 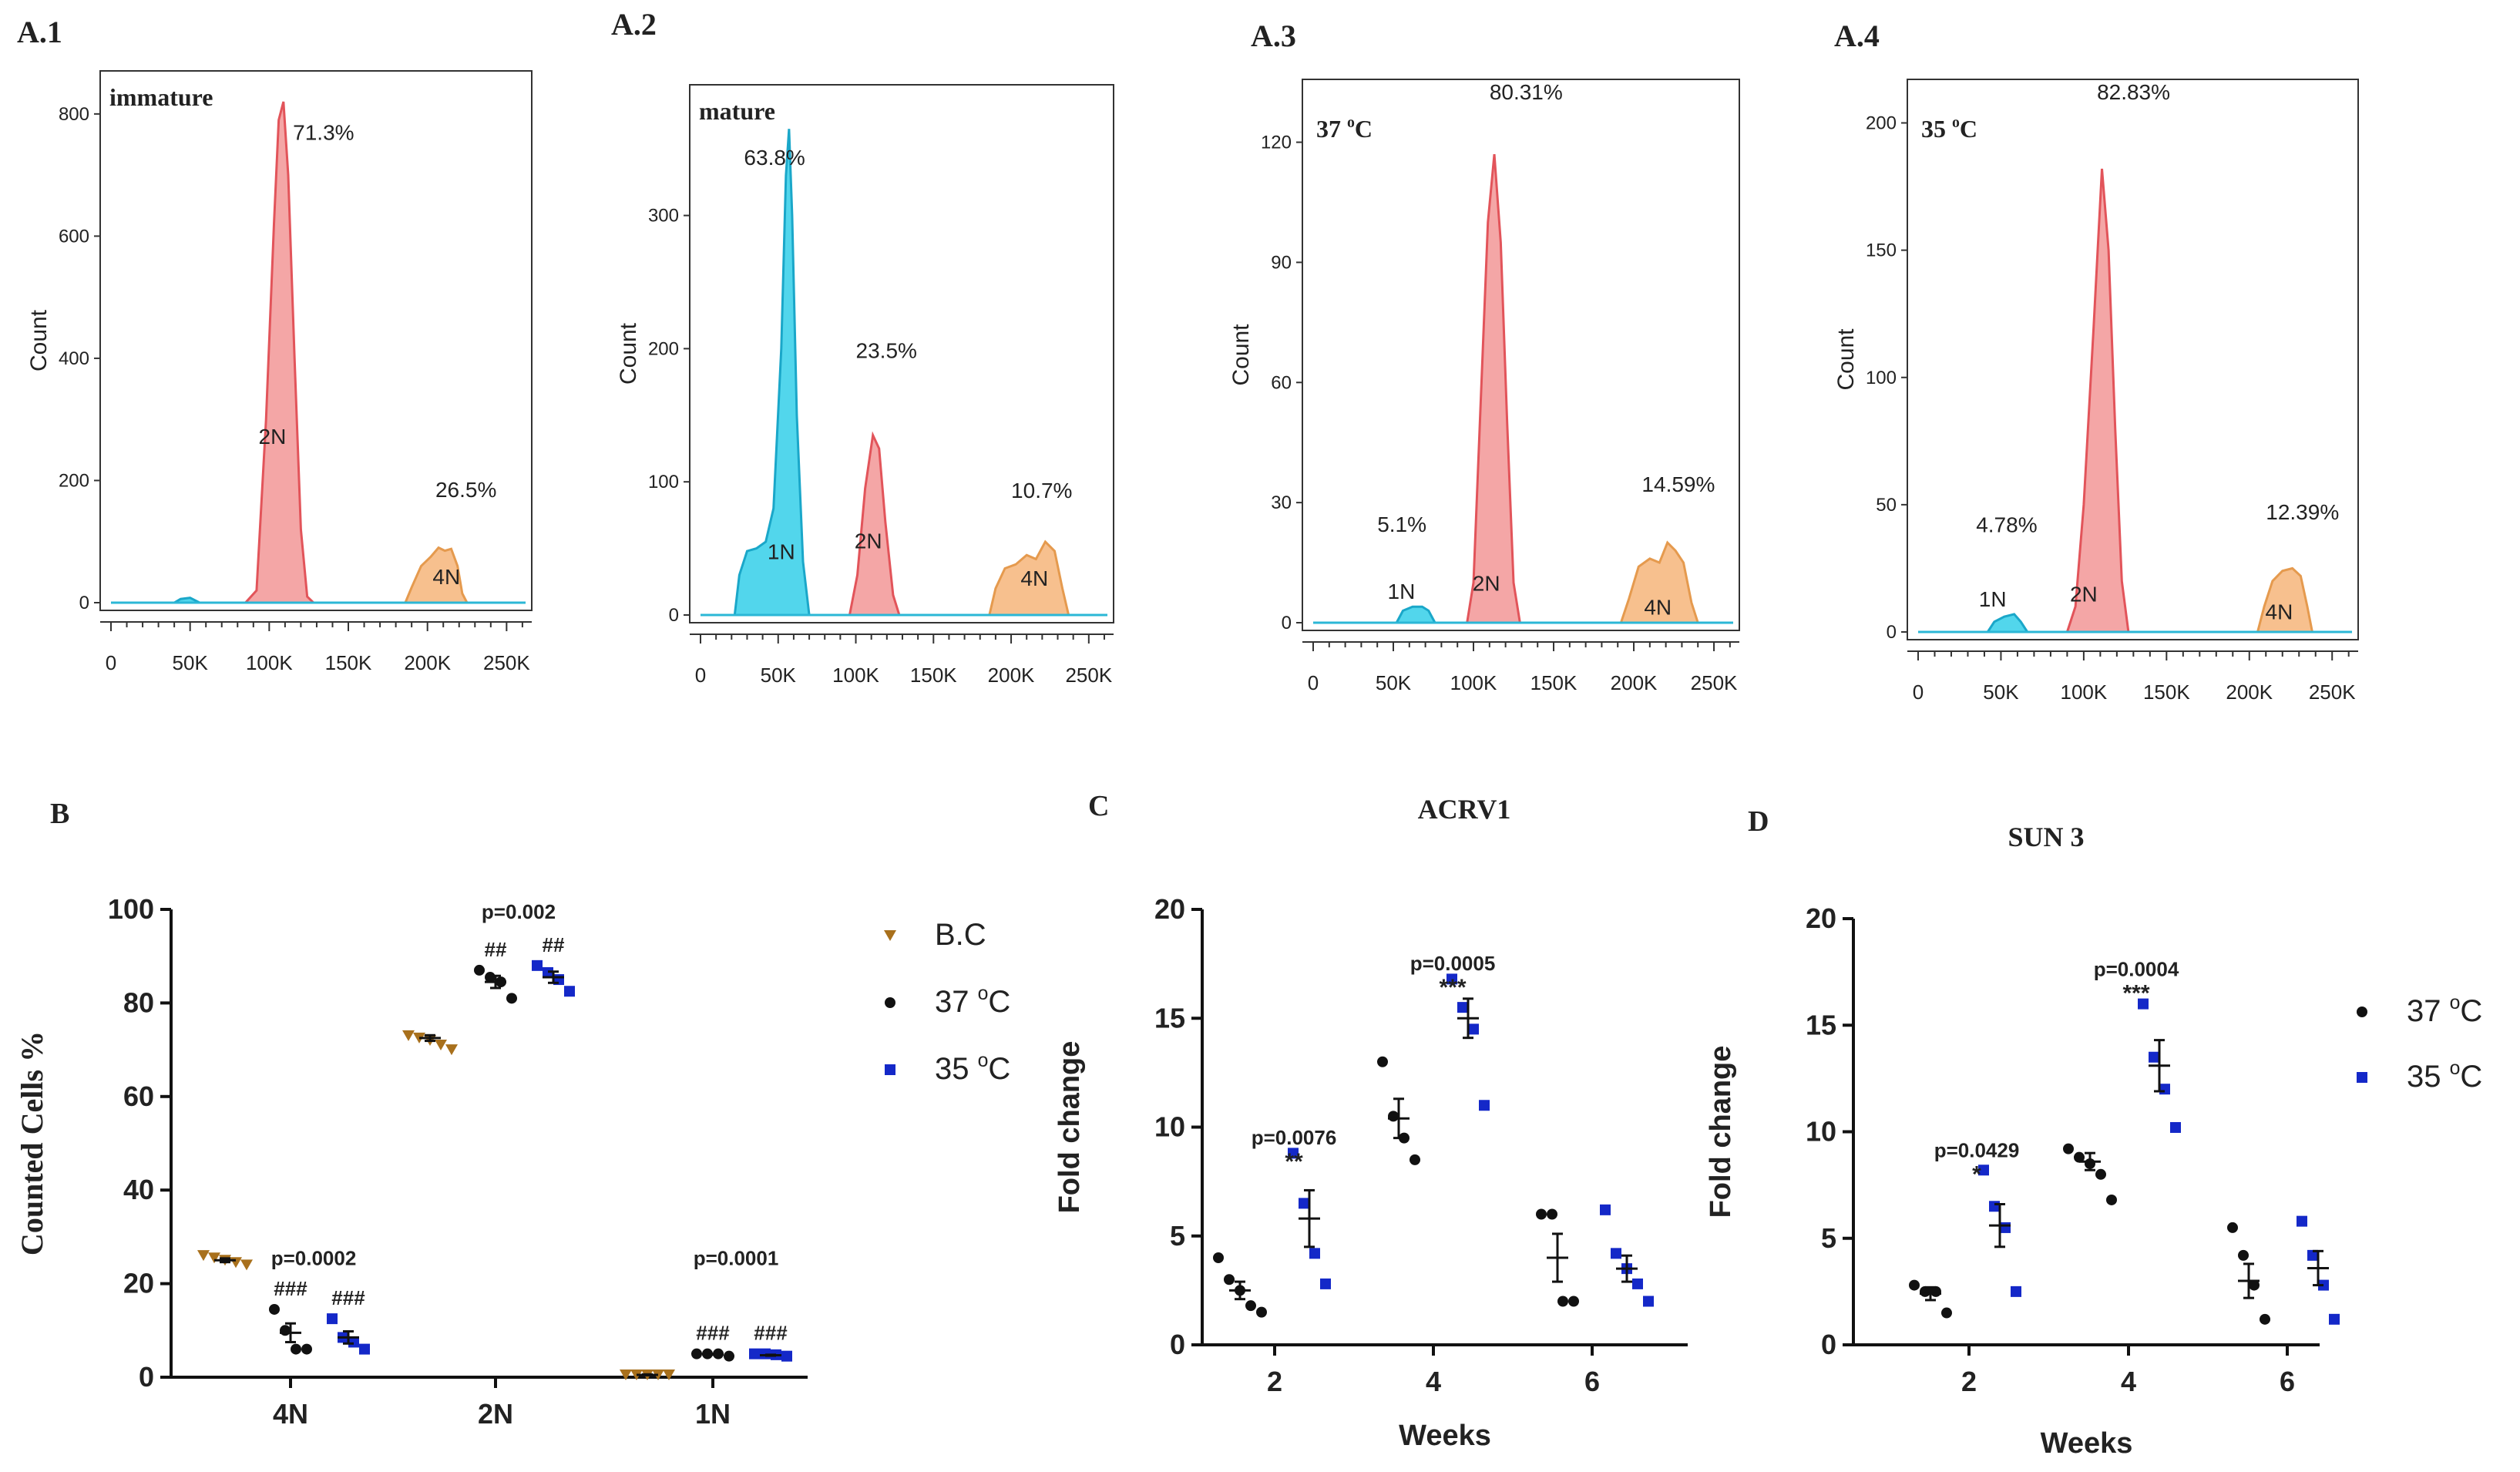 What do you see at coordinates (1294, 1137) in the screenshot?
I see `p-value-label: p=0.0076` at bounding box center [1294, 1137].